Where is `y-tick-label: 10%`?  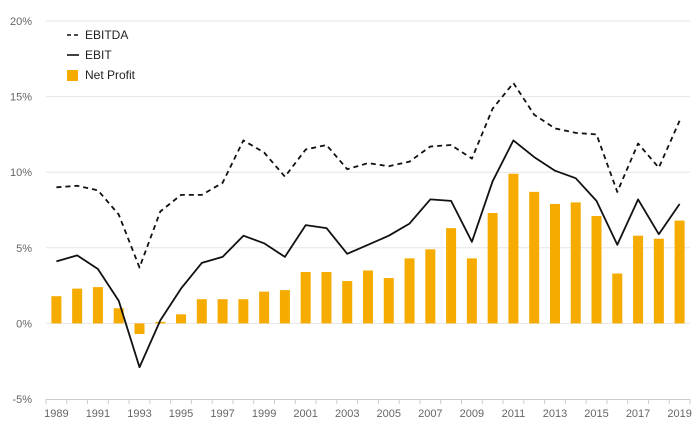
y-tick-label: 10% is located at coordinates (21, 173).